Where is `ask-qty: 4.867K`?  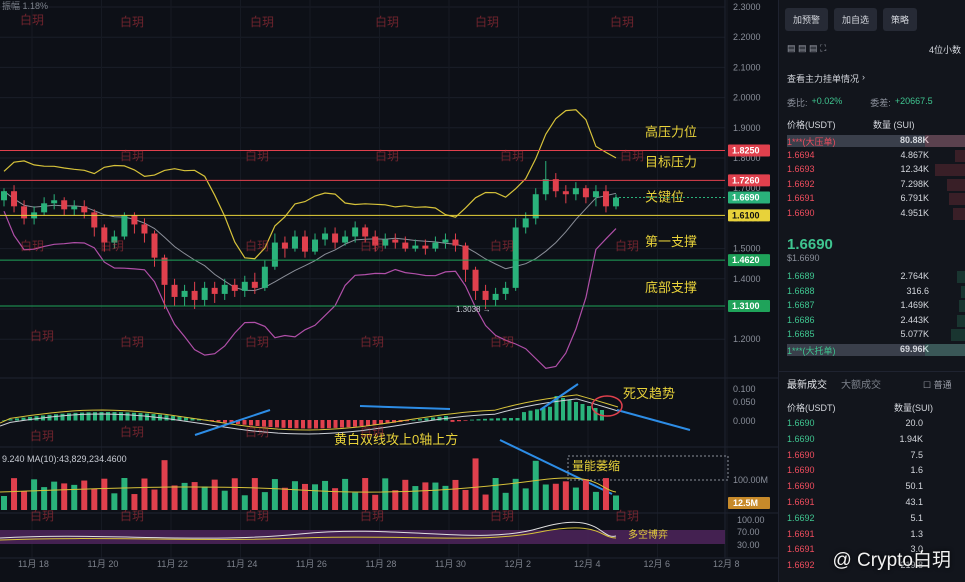
ask-qty: 4.867K is located at coordinates (914, 154).